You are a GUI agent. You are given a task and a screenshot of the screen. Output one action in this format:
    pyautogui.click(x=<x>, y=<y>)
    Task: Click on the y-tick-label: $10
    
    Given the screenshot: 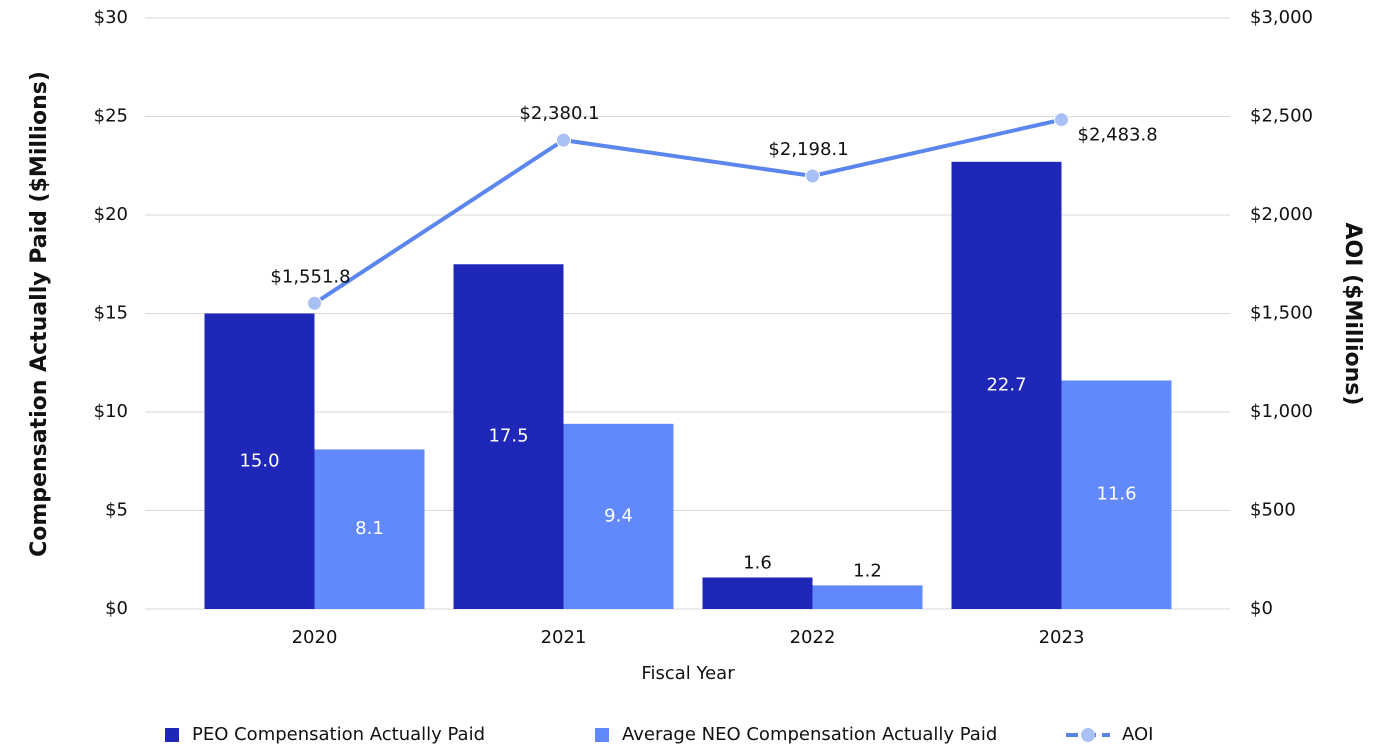 What is the action you would take?
    pyautogui.click(x=111, y=411)
    